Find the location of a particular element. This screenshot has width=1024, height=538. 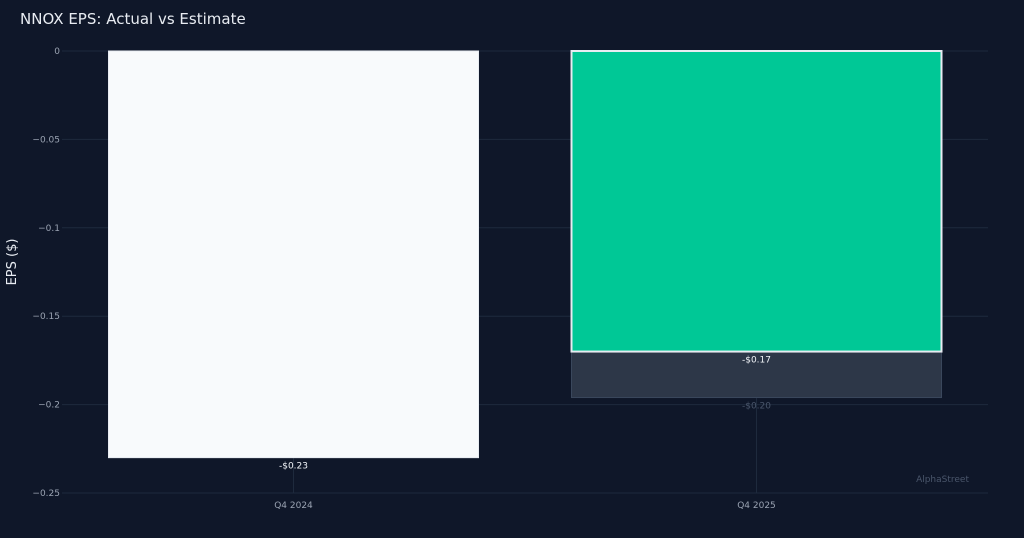

estimate-label: -$0.20 is located at coordinates (756, 407).